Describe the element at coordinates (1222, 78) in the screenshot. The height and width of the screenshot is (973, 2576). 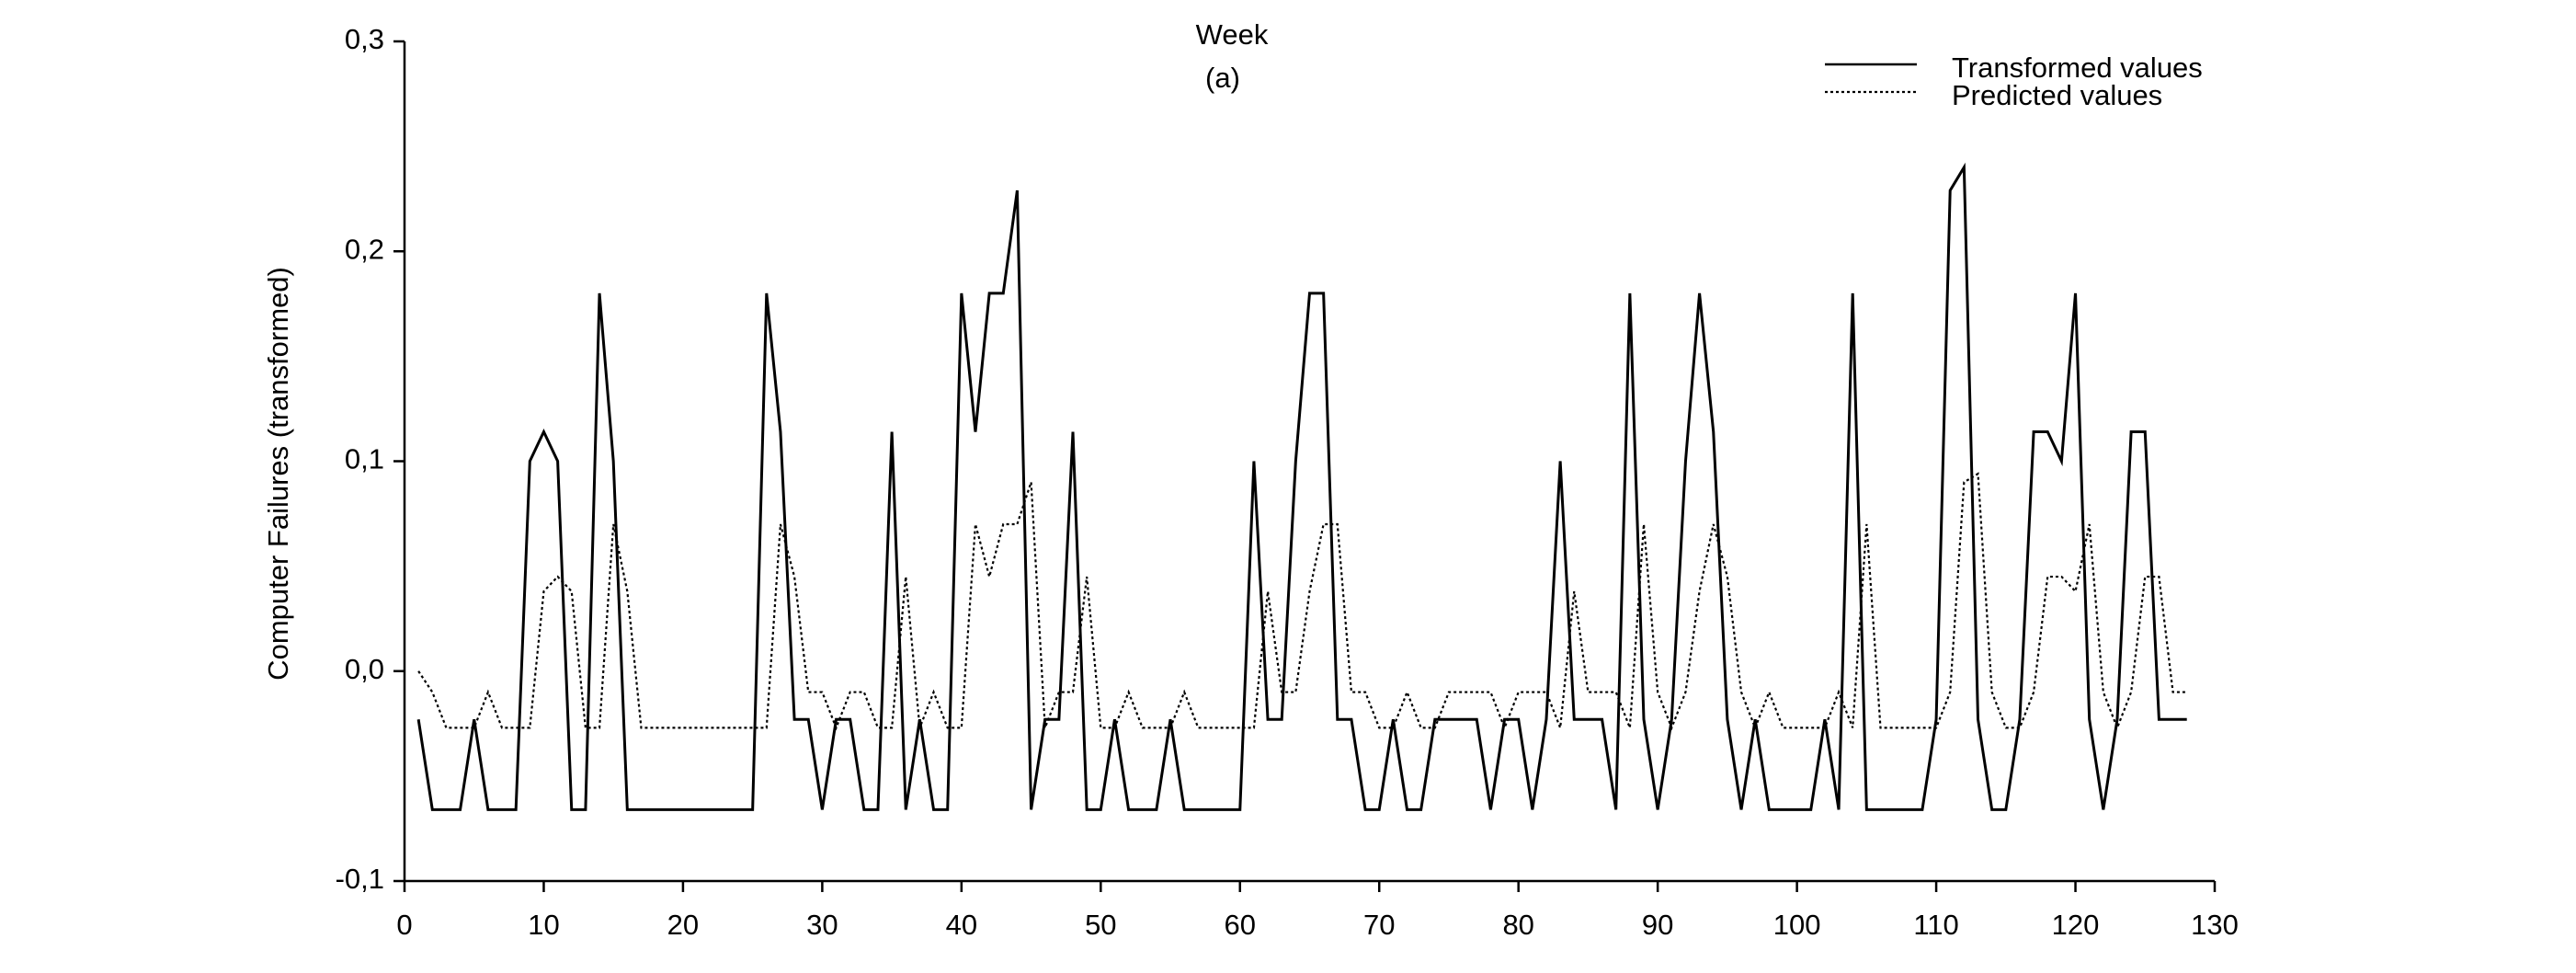
I see `chart-subtitle: (a)` at that location.